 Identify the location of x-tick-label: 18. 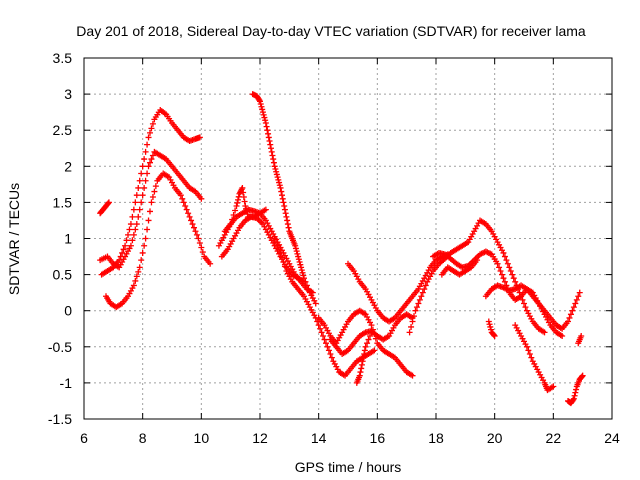
(436, 438).